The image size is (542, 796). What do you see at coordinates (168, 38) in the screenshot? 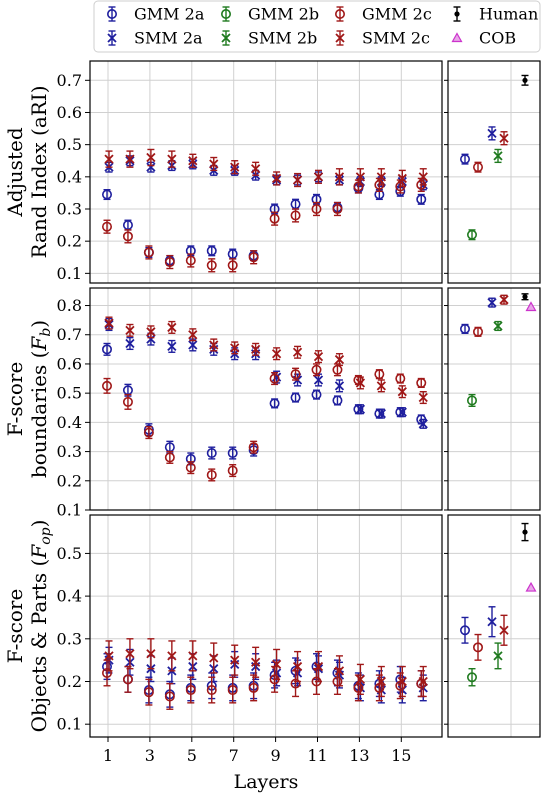
I see `legend-label-smm-2a: SMM 2a` at bounding box center [168, 38].